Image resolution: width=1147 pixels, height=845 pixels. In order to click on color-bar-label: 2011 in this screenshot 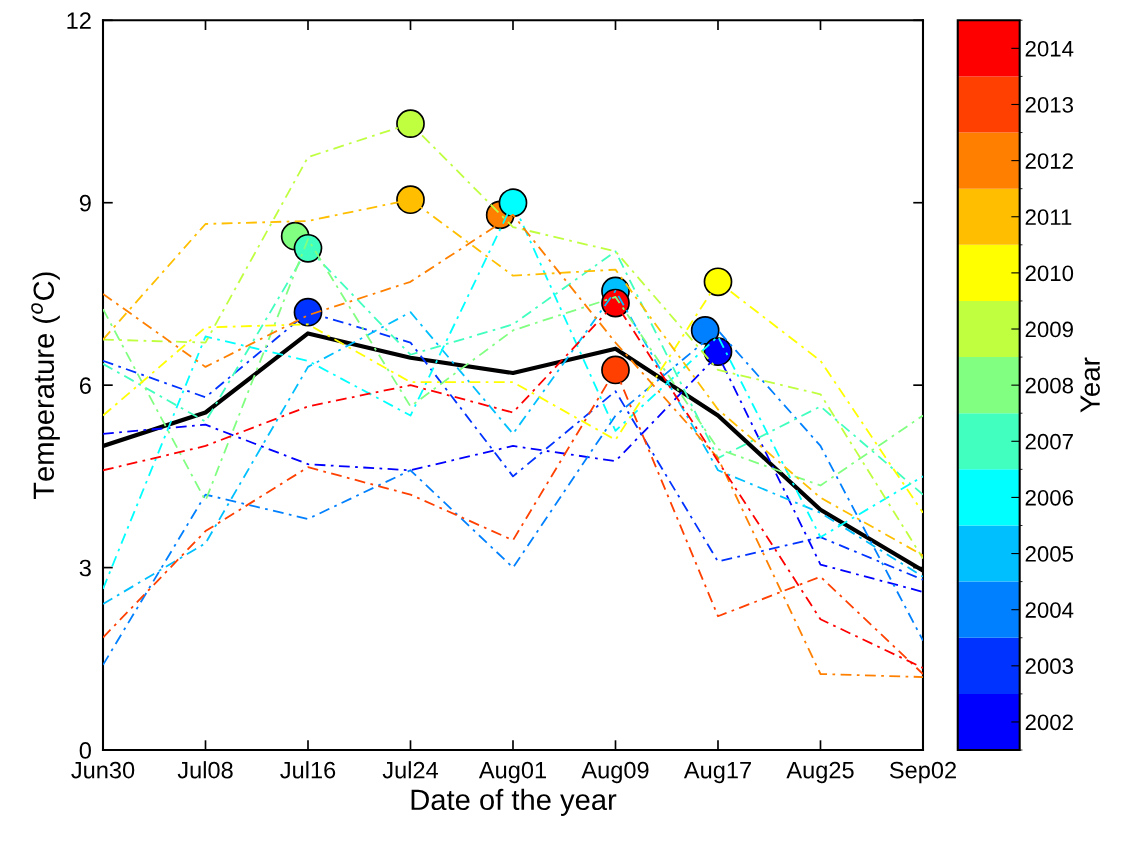, I will do `click(1048, 217)`.